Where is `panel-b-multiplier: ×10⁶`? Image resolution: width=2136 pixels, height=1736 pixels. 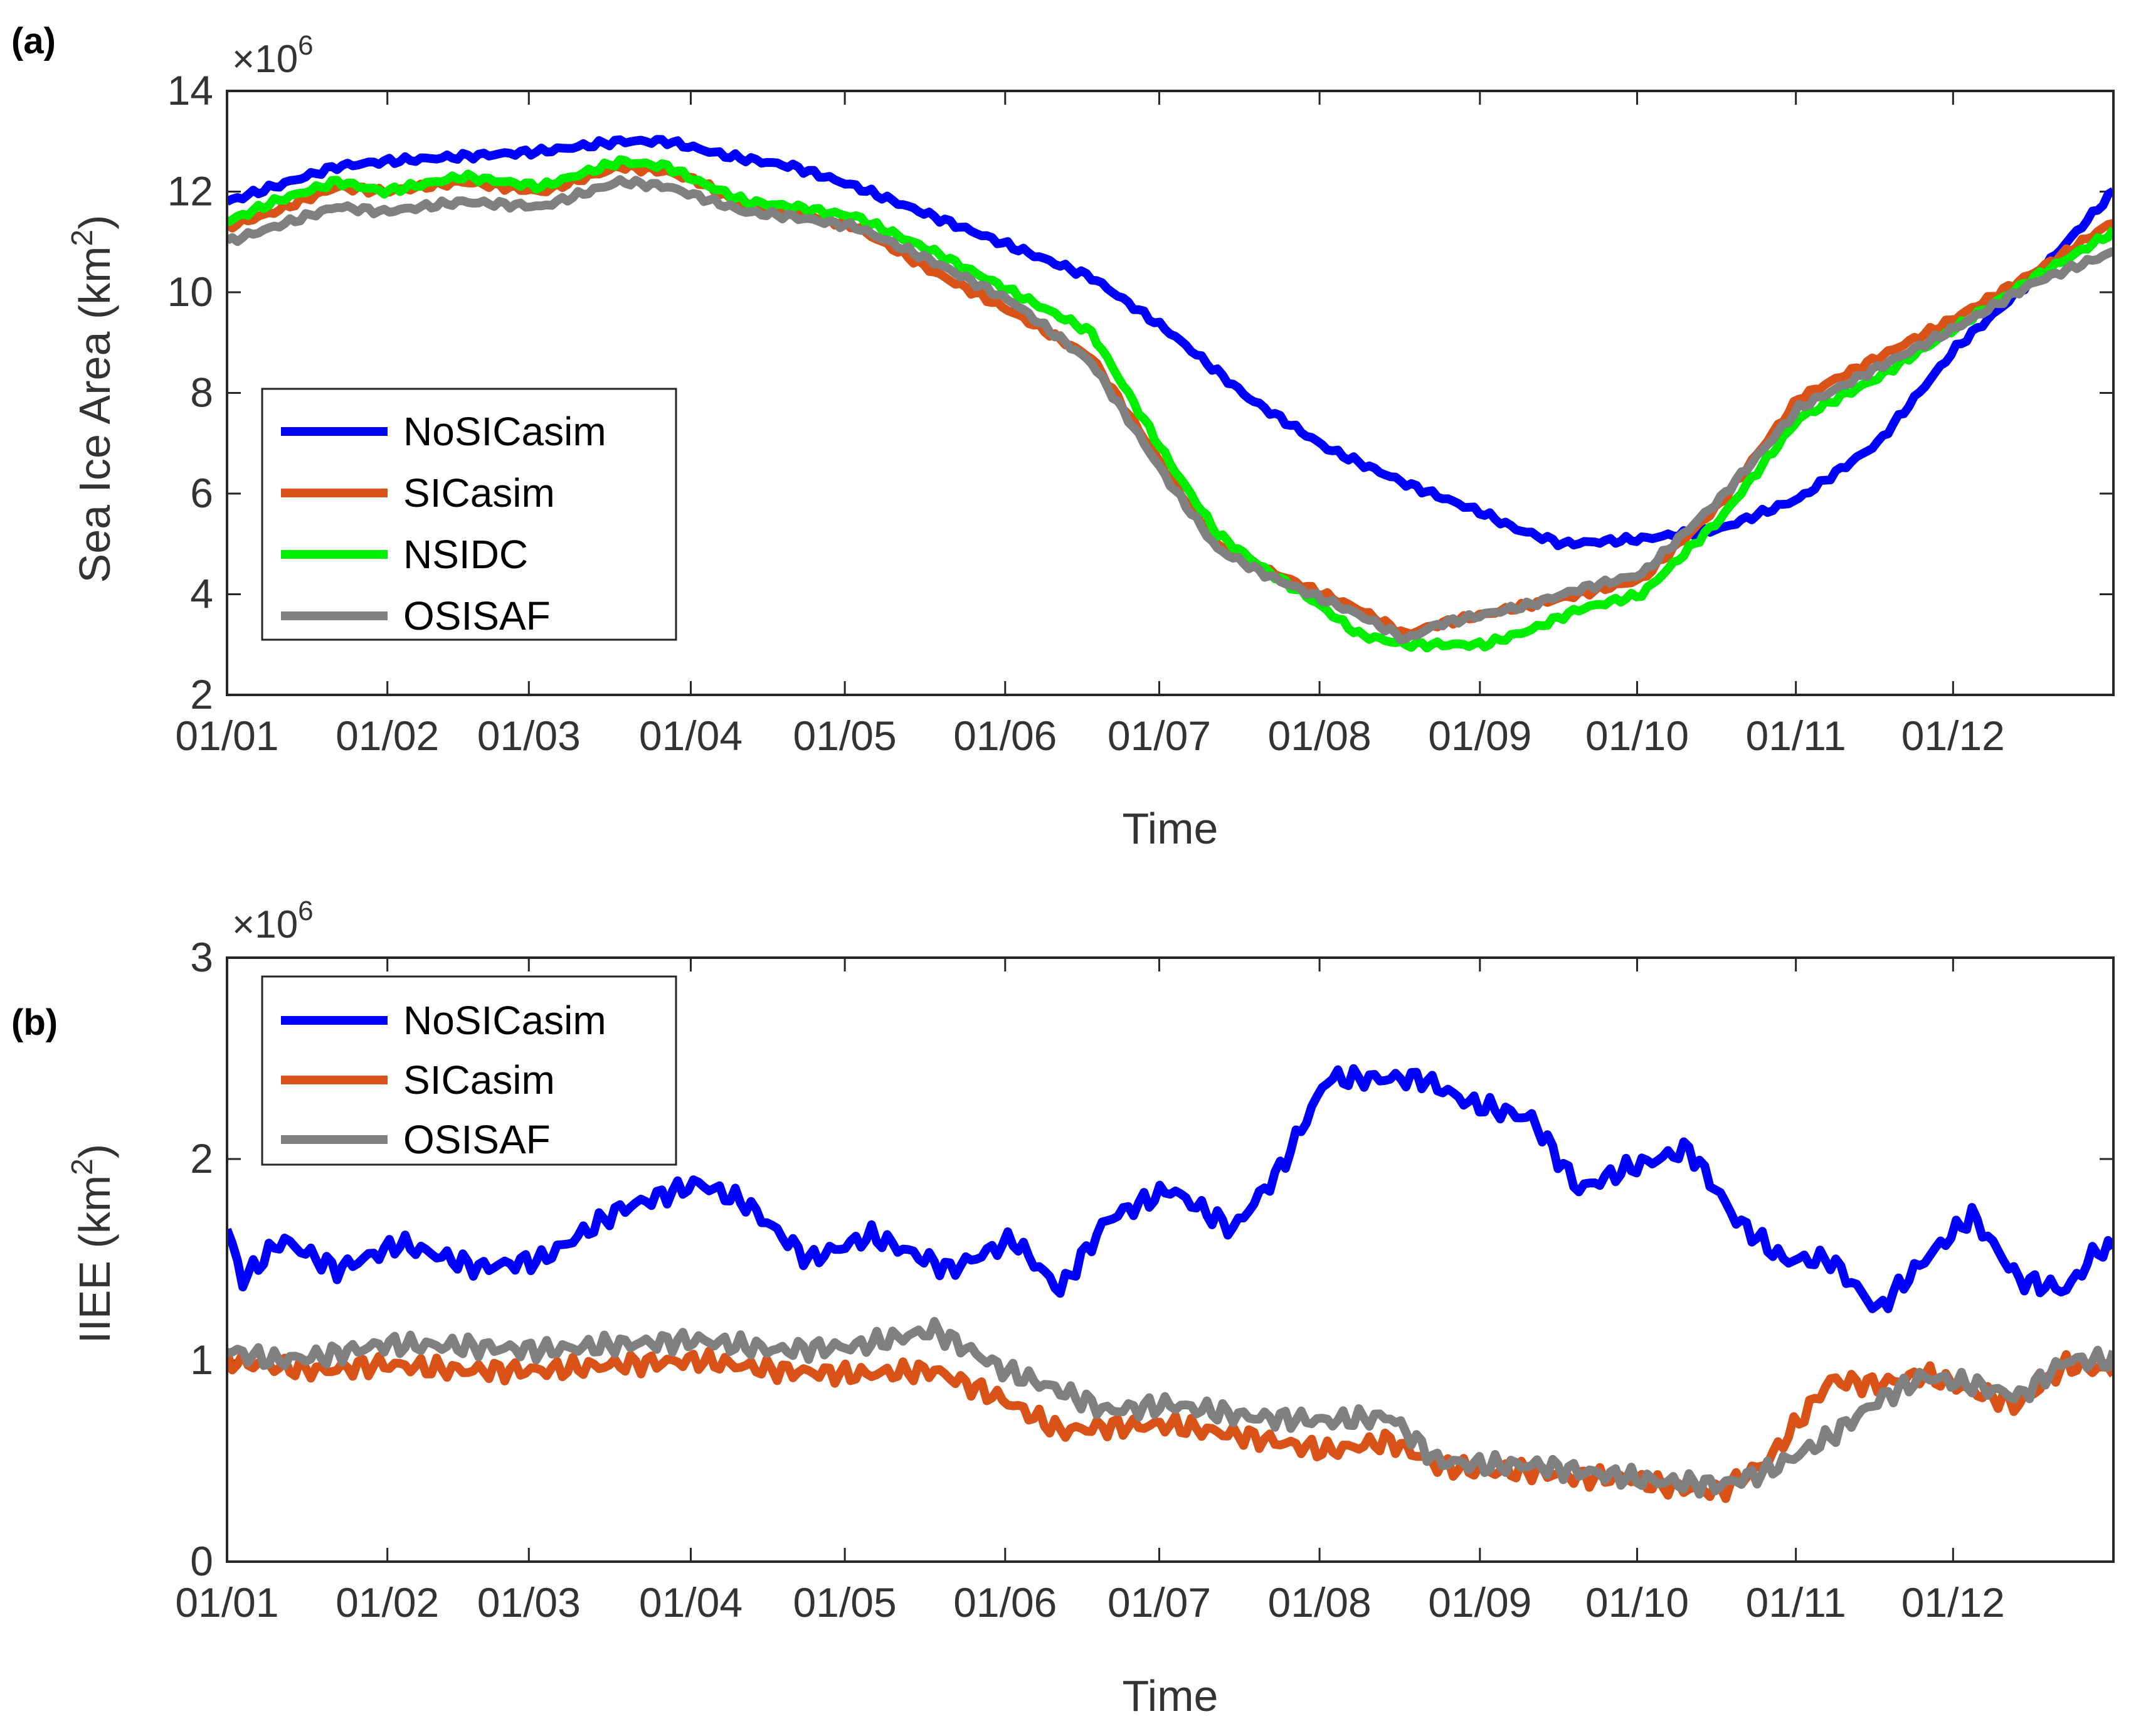 panel-b-multiplier: ×10⁶ is located at coordinates (273, 921).